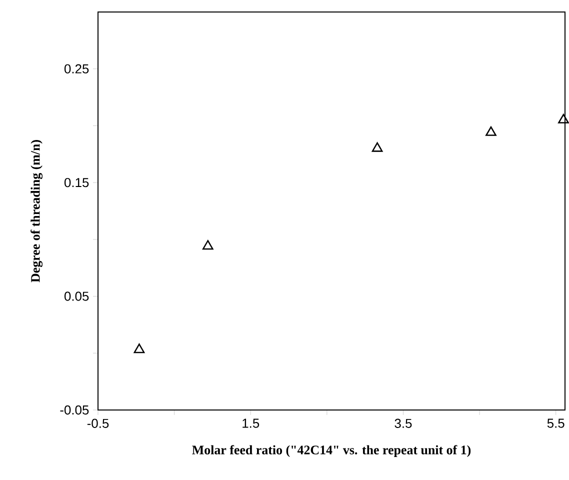 The height and width of the screenshot is (480, 569). I want to click on x-tick-label: -0.5, so click(98, 423).